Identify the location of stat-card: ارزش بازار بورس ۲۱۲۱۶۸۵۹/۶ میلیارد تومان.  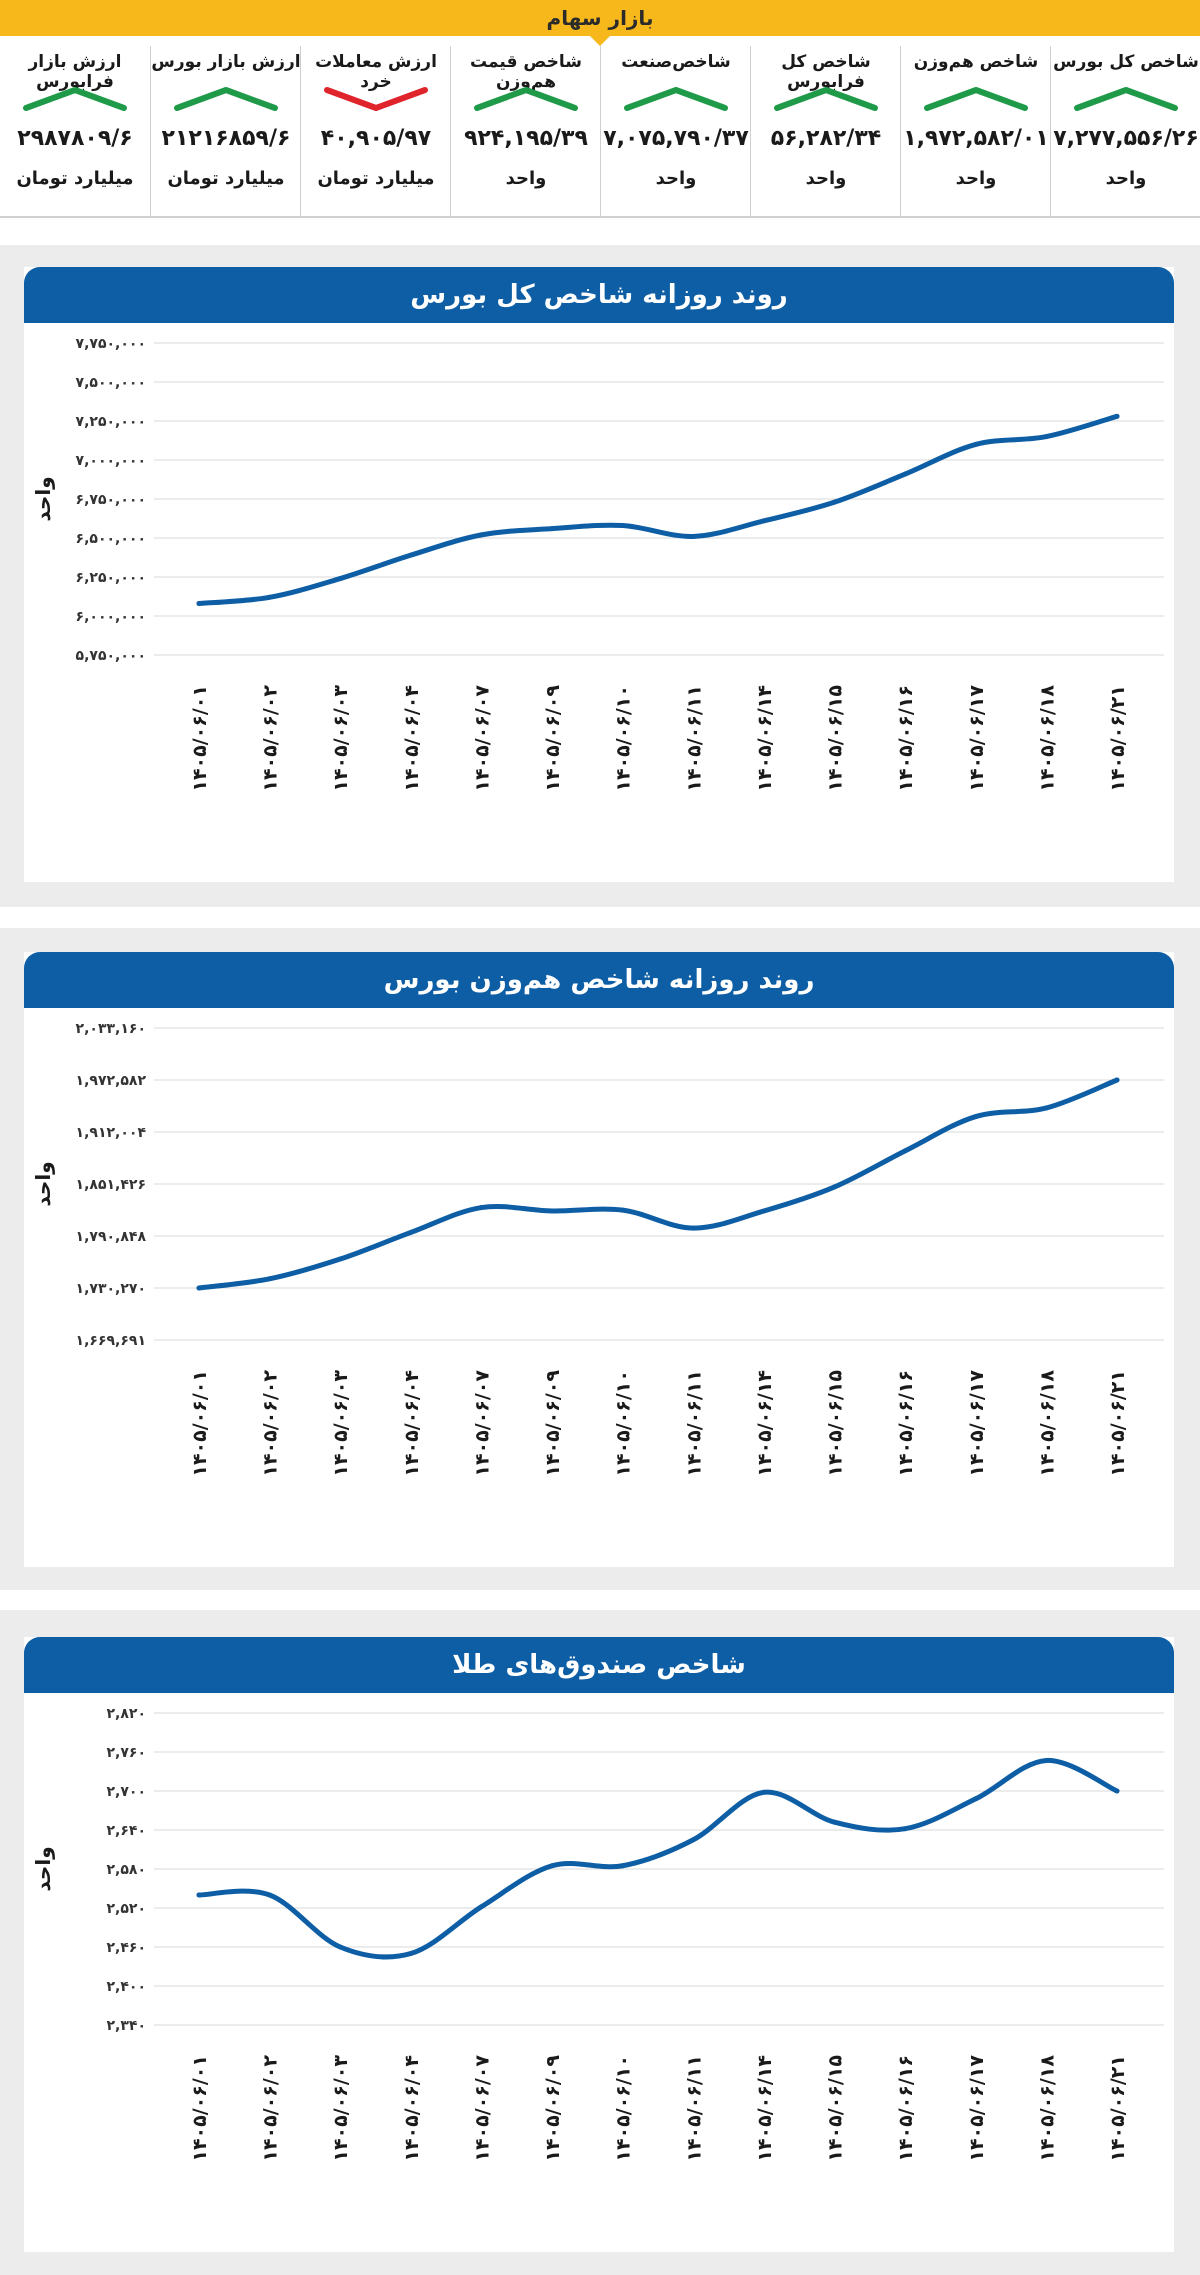
(225, 131).